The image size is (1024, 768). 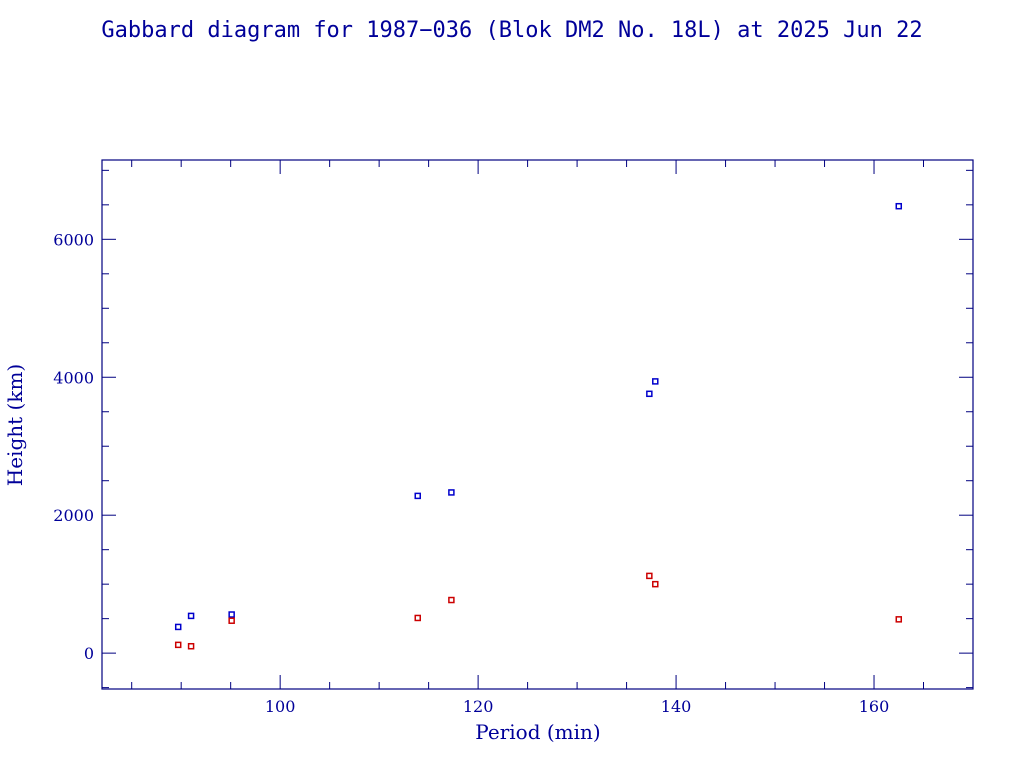 What do you see at coordinates (89, 653) in the screenshot?
I see `y-tick-label: 0` at bounding box center [89, 653].